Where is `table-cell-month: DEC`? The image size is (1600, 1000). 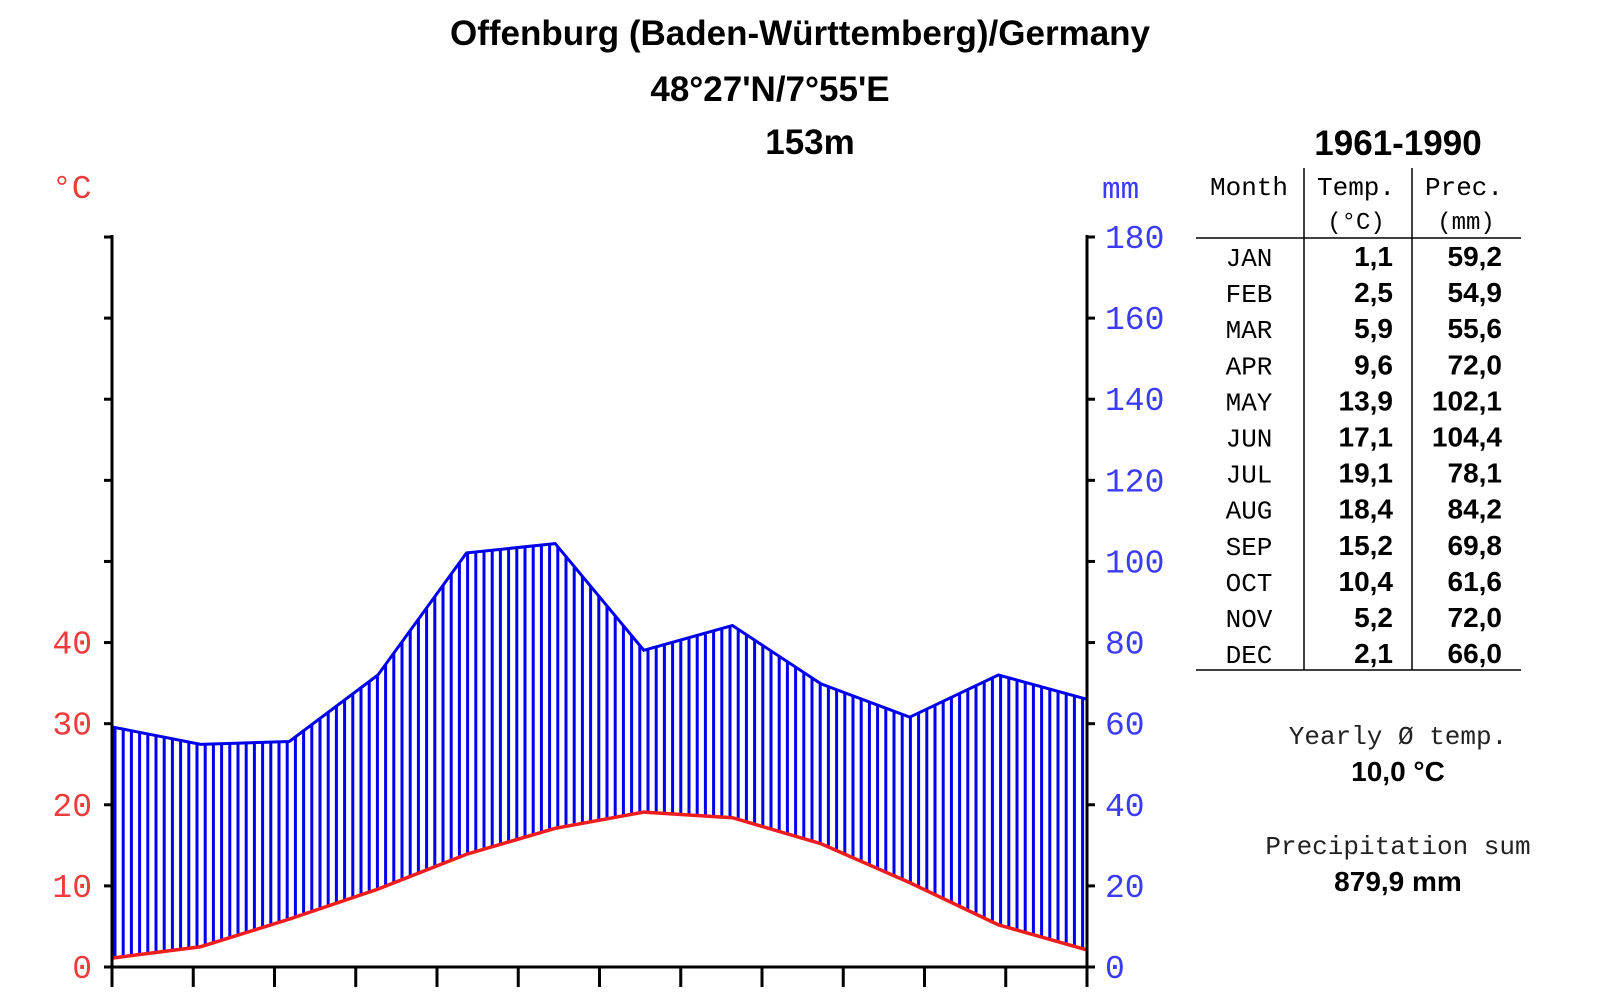
table-cell-month: DEC is located at coordinates (1249, 656).